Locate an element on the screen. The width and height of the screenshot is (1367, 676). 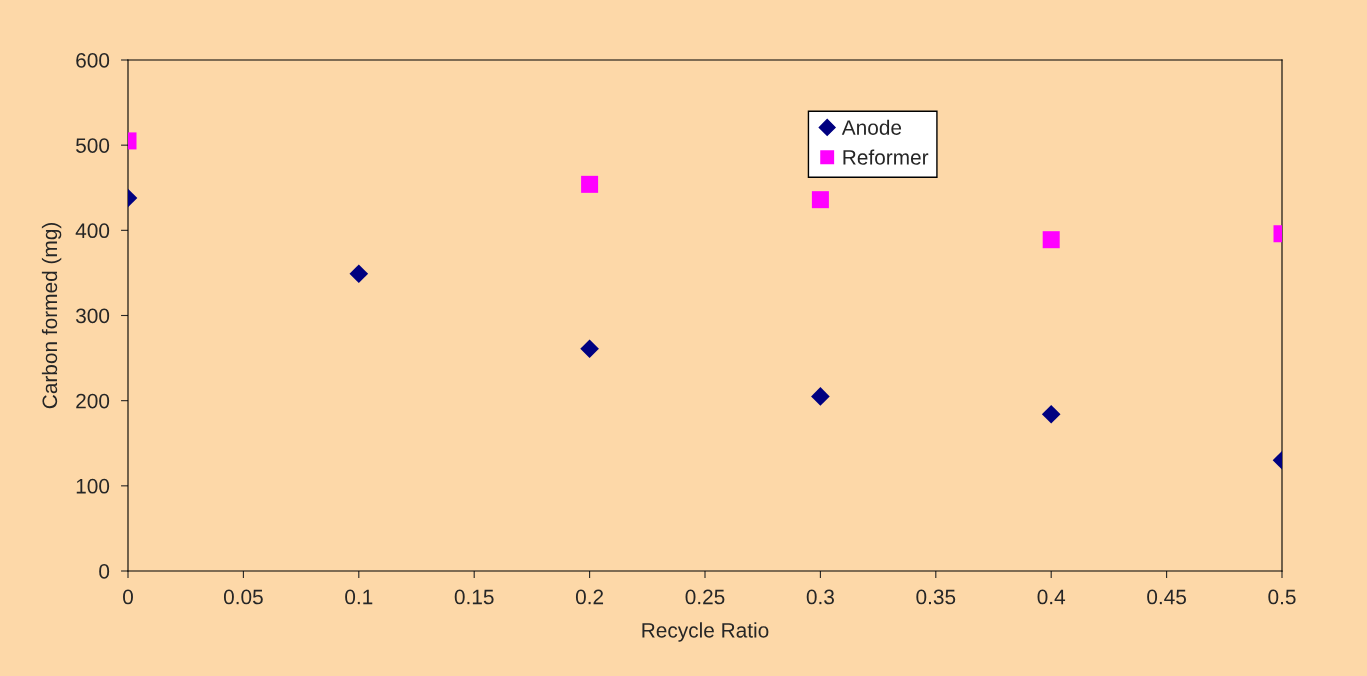
x-tick-label: 0.3 is located at coordinates (820, 597).